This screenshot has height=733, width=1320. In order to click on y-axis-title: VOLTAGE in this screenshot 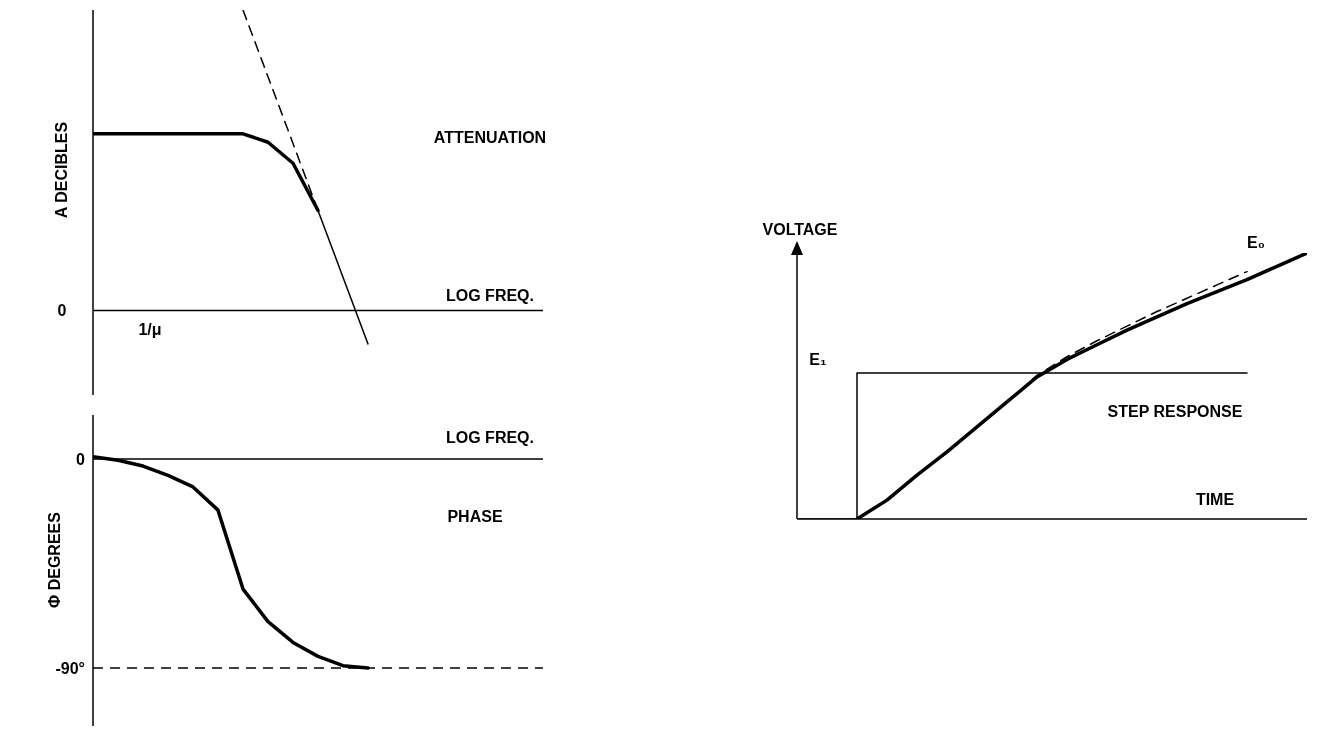, I will do `click(800, 230)`.